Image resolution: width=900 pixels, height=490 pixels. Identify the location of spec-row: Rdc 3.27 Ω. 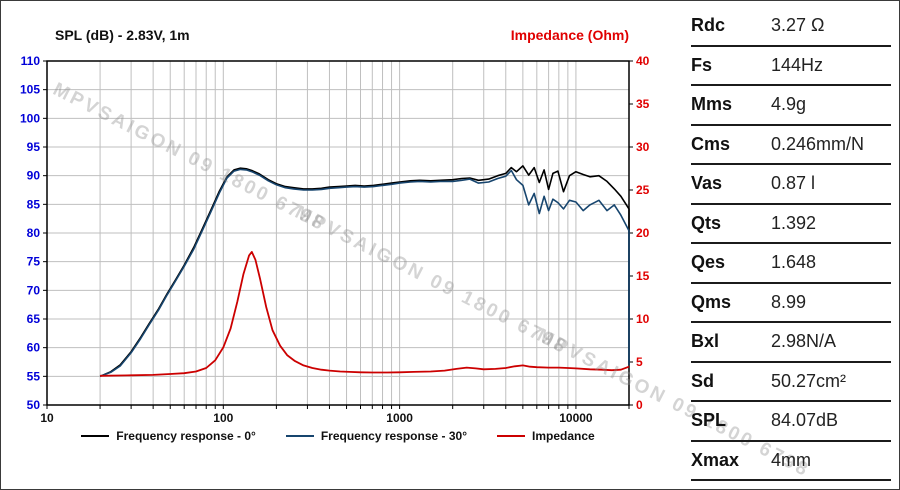
(791, 27).